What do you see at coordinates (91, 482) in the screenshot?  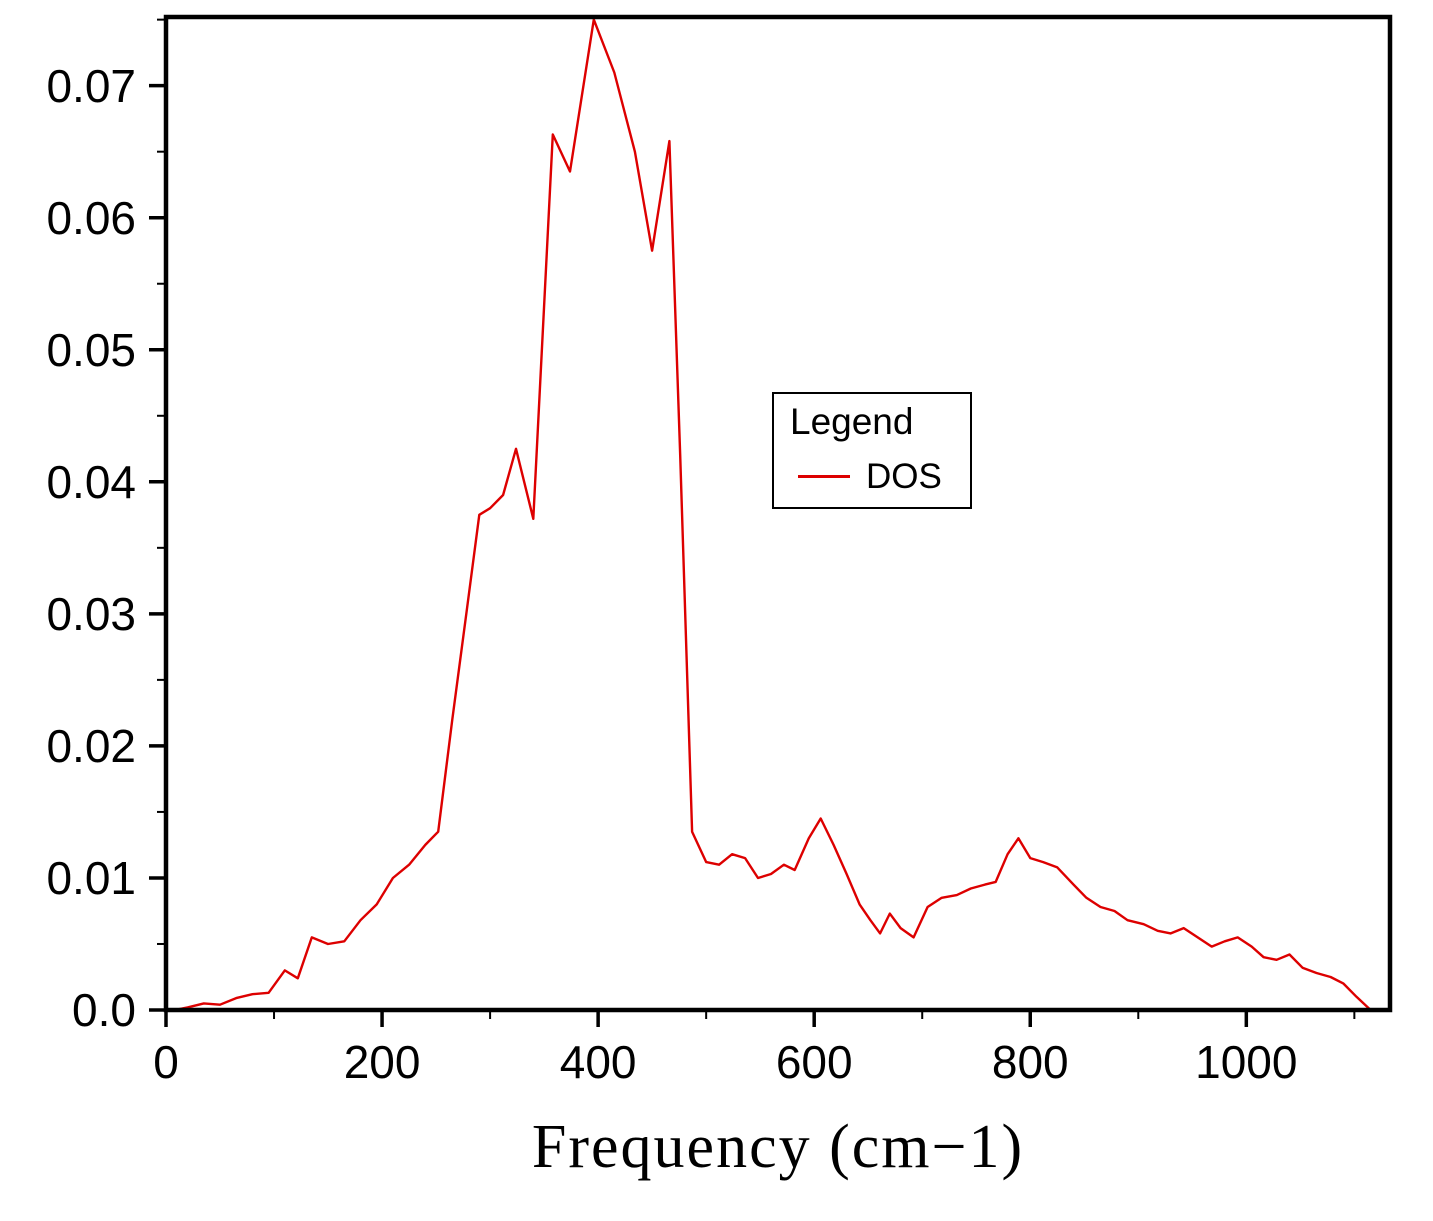 I see `y-tick-label: 0.04` at bounding box center [91, 482].